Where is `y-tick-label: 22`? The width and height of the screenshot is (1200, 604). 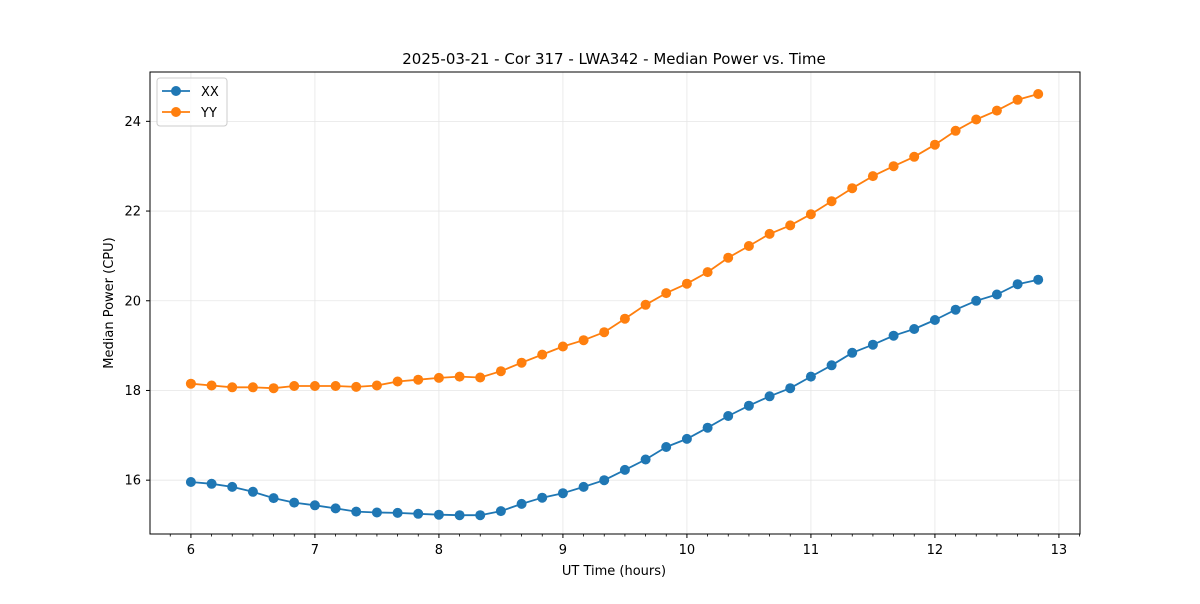 y-tick-label: 22 is located at coordinates (132, 212).